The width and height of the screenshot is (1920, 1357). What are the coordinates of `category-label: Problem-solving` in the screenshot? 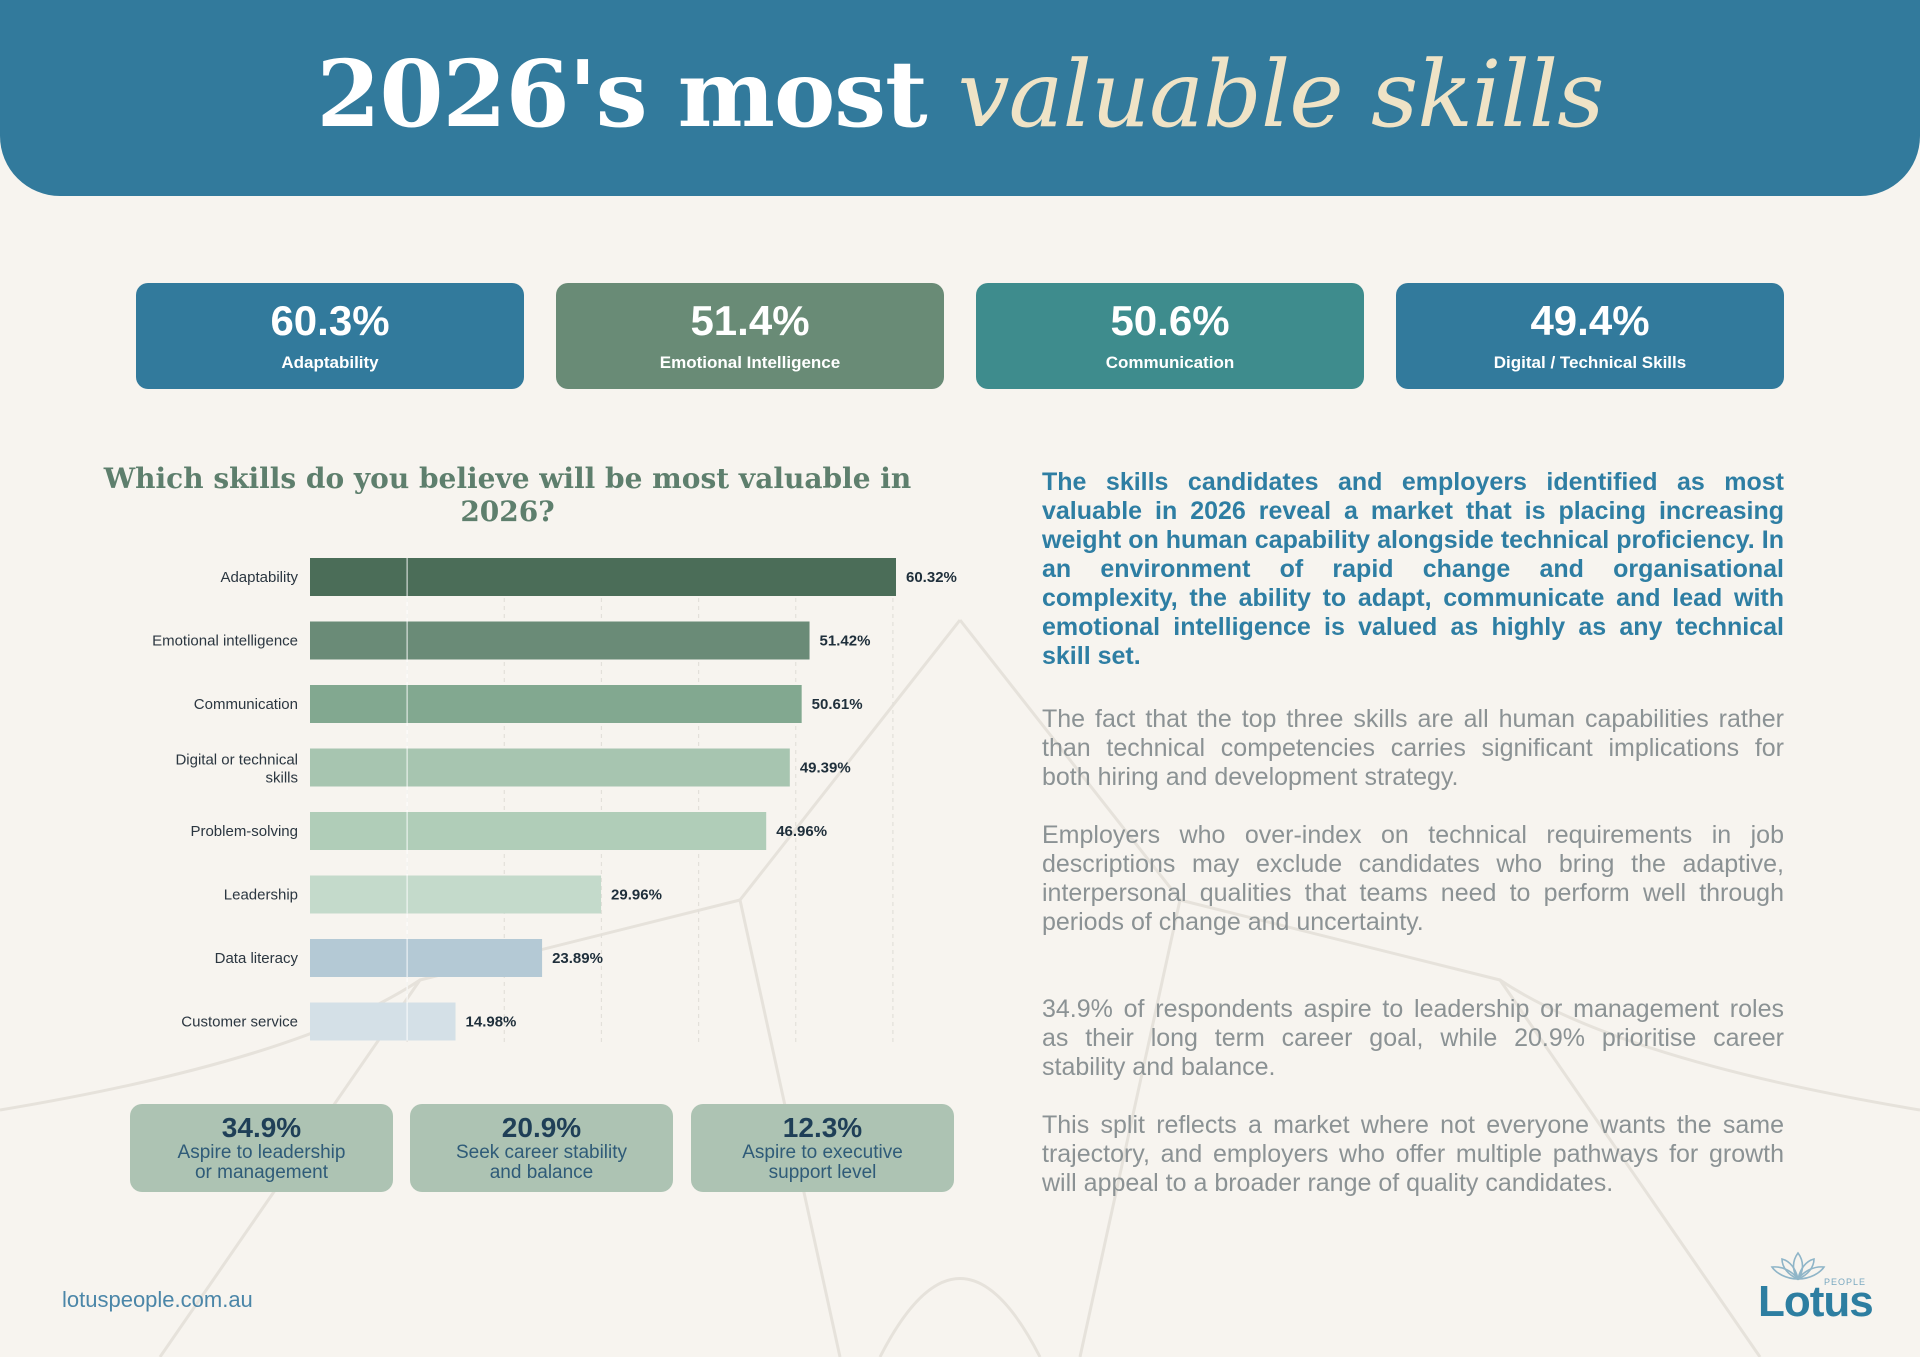 It's located at (244, 831).